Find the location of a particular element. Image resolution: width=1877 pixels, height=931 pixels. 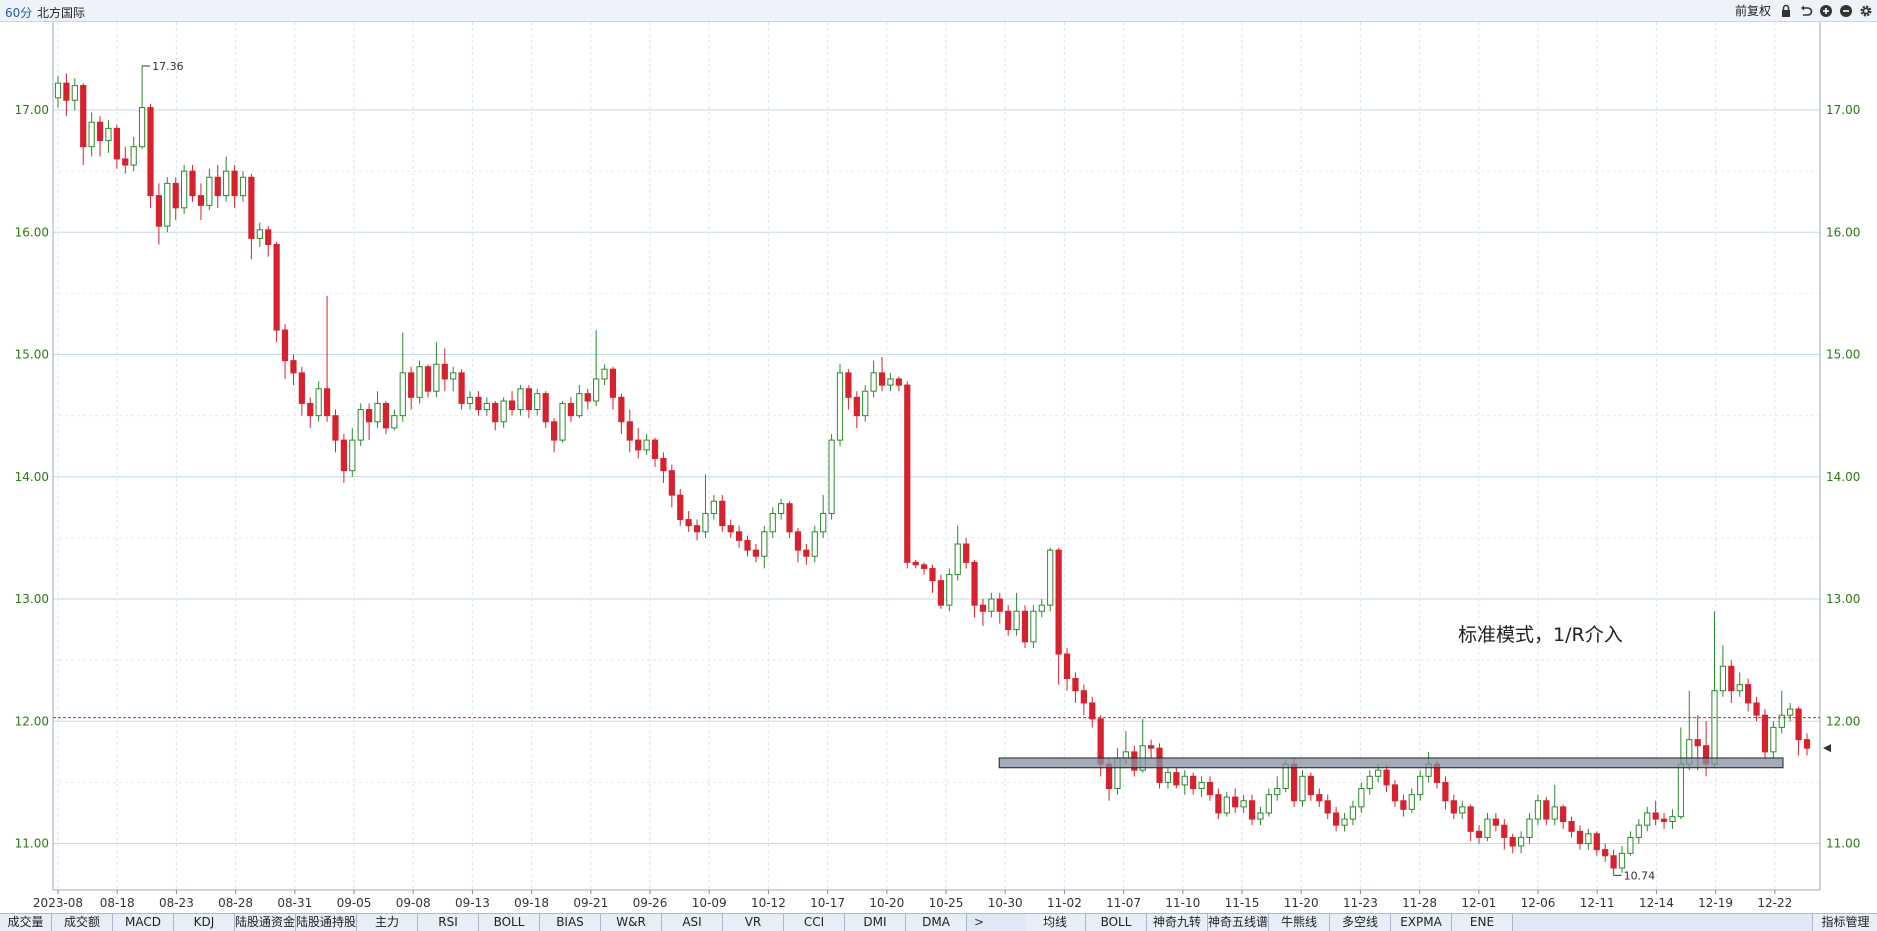

x-tick-label: 08-31 is located at coordinates (294, 903).